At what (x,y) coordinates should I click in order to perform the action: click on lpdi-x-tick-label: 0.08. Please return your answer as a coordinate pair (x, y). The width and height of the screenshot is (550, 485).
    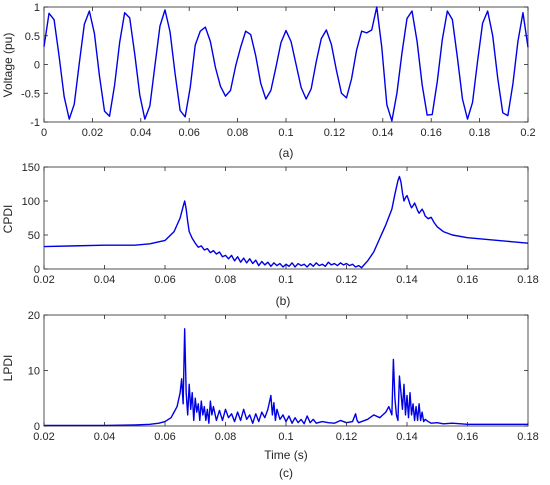
    Looking at the image, I should click on (225, 437).